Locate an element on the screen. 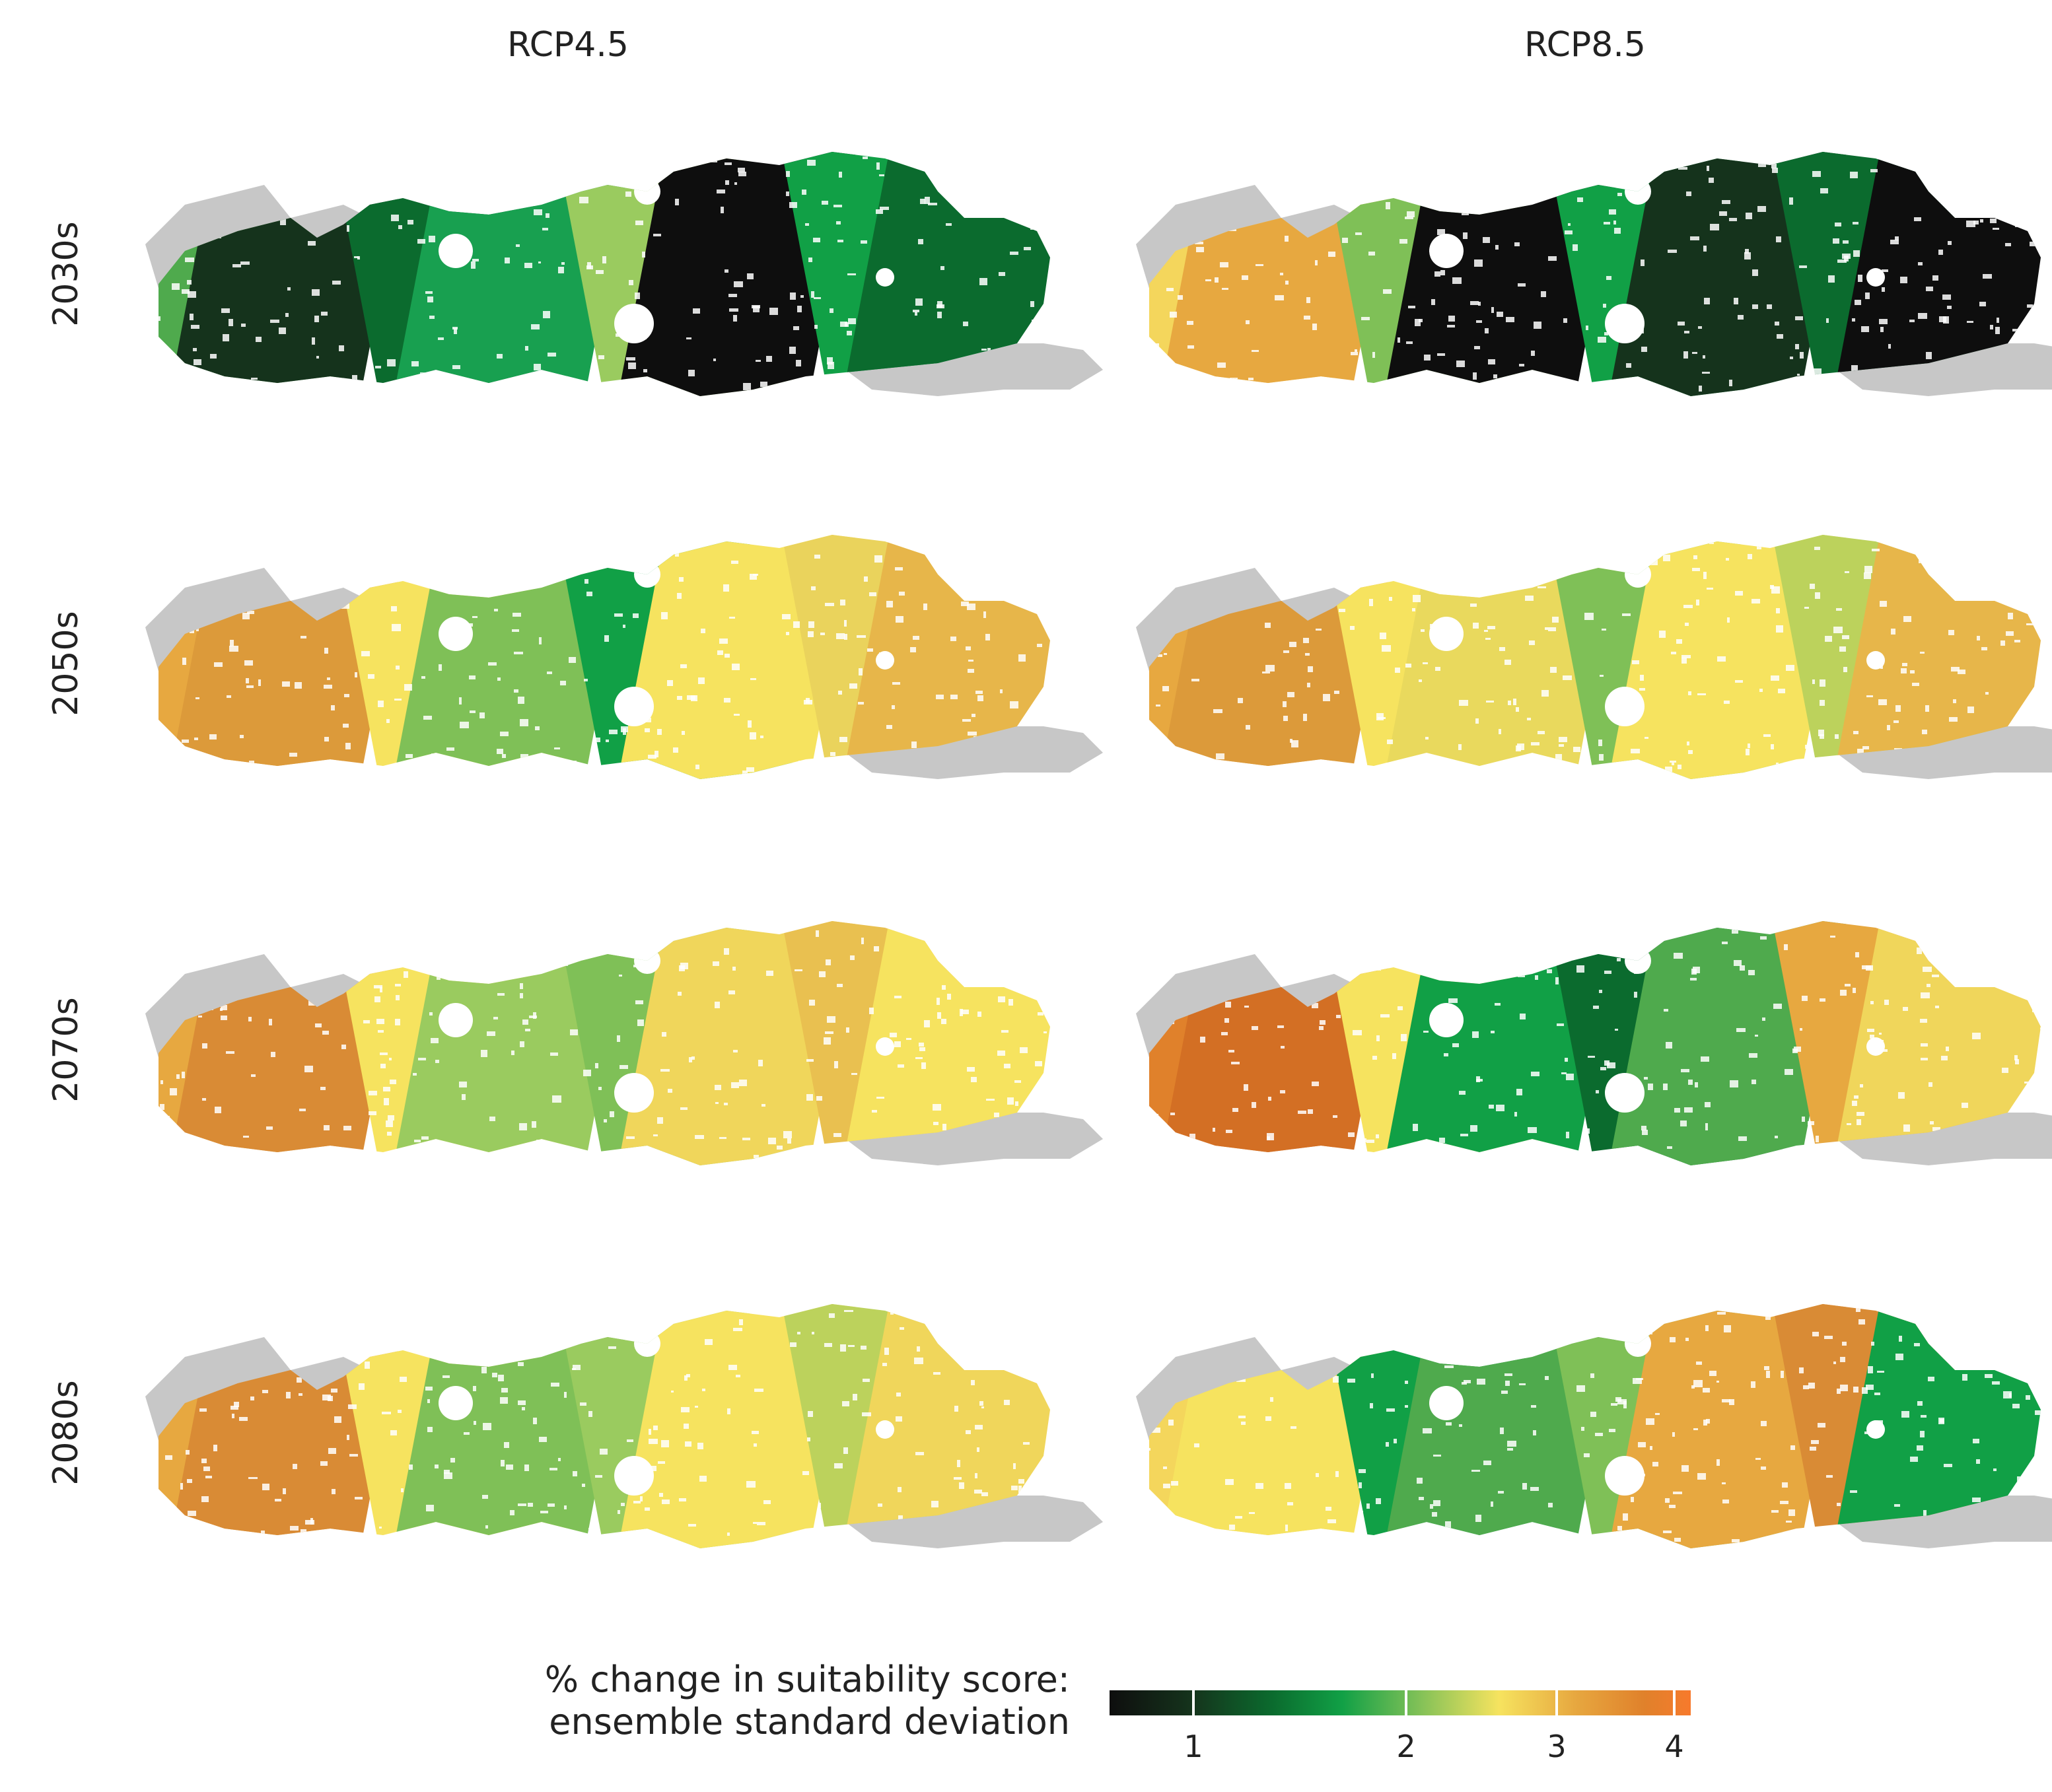 The image size is (2052, 1792). map-panel-2050s-rcp45 is located at coordinates (624, 657).